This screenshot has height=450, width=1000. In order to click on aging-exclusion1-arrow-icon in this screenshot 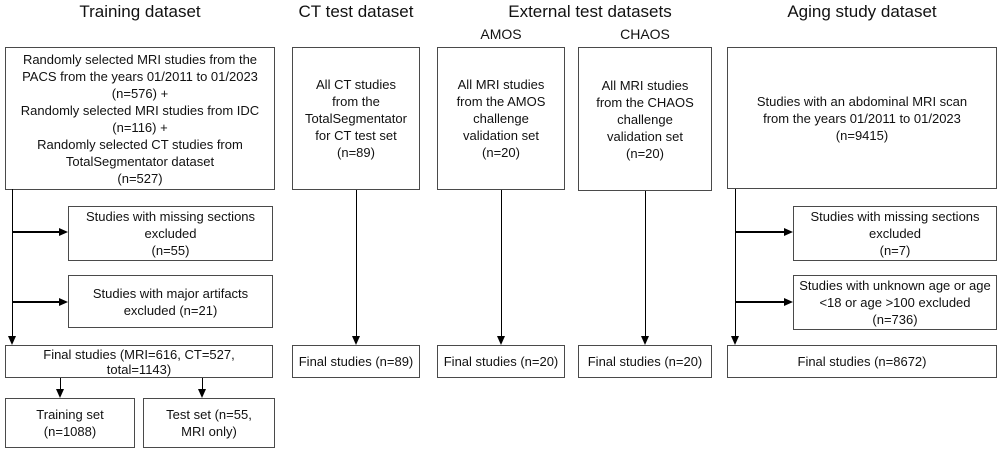, I will do `click(788, 231)`.